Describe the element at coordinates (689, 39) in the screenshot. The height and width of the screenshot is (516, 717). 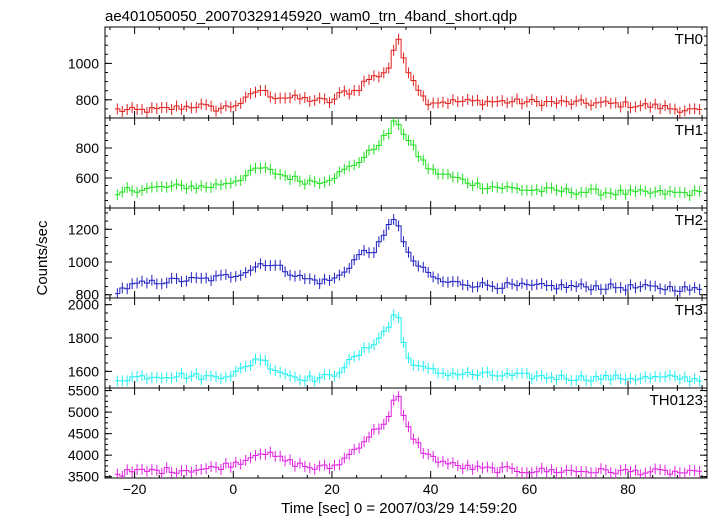
I see `panel-label: TH0` at that location.